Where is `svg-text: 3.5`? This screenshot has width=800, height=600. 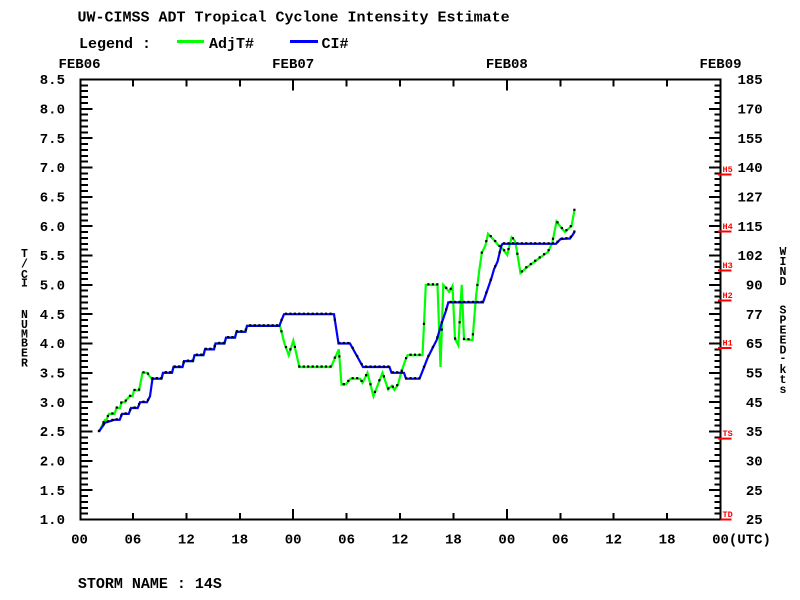 svg-text: 3.5 is located at coordinates (52, 374).